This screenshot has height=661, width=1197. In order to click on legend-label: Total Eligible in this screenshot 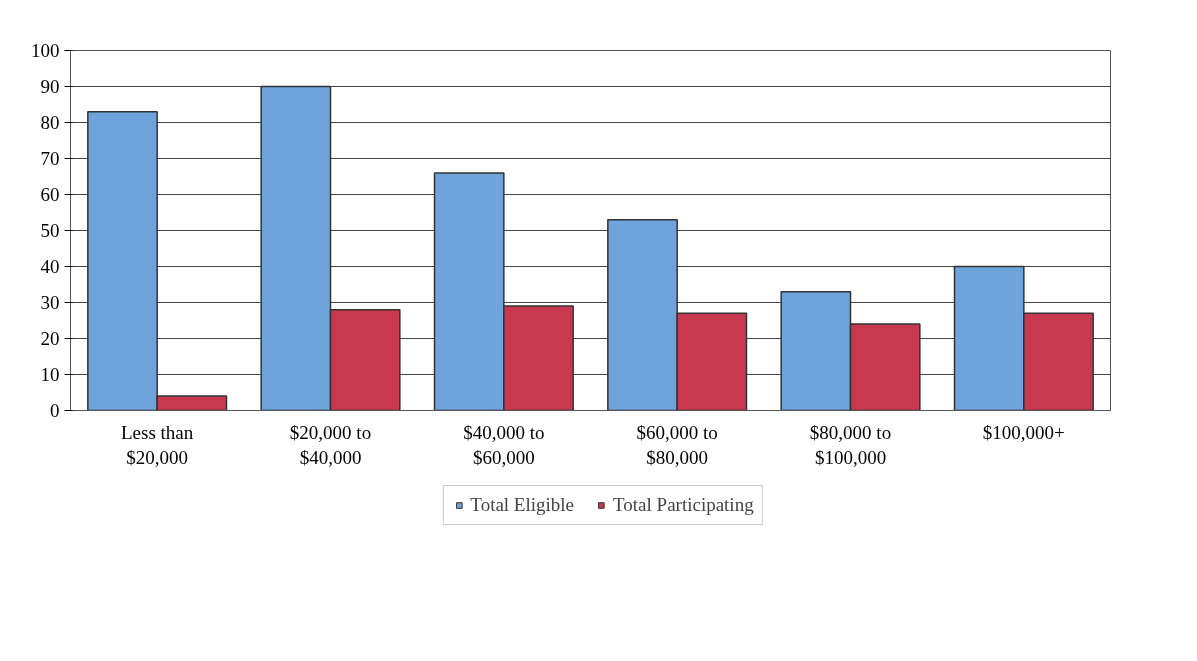, I will do `click(522, 505)`.